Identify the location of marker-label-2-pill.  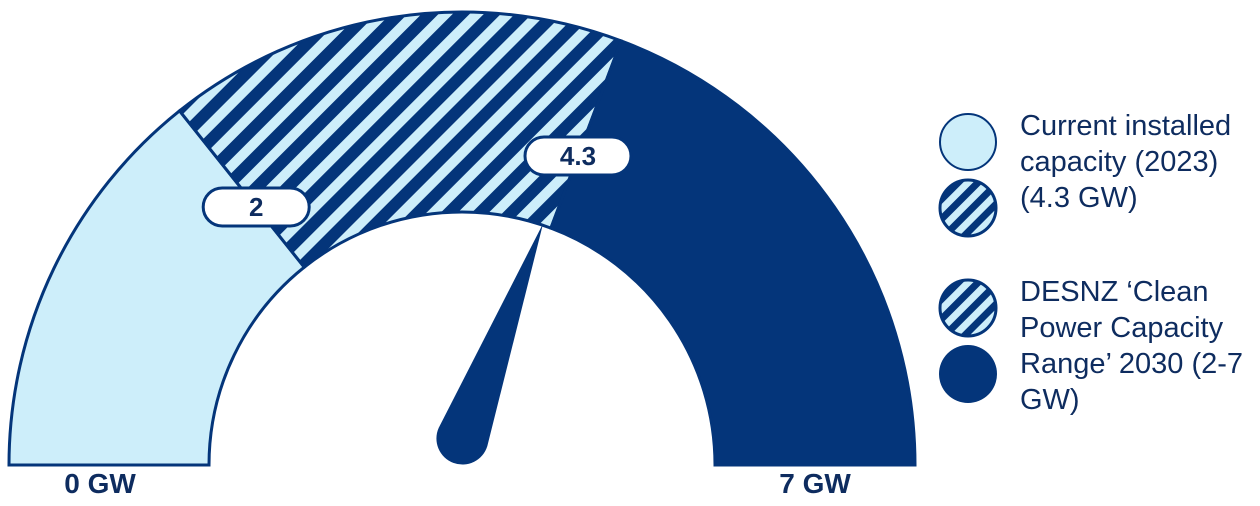
(256, 207).